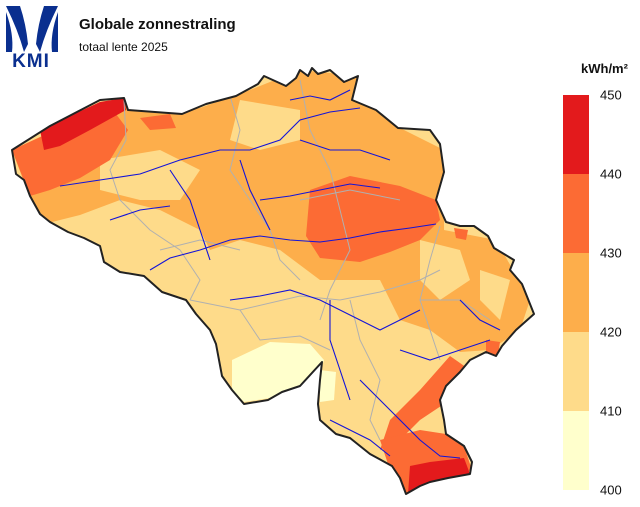  I want to click on legend-color-bar, so click(576, 292).